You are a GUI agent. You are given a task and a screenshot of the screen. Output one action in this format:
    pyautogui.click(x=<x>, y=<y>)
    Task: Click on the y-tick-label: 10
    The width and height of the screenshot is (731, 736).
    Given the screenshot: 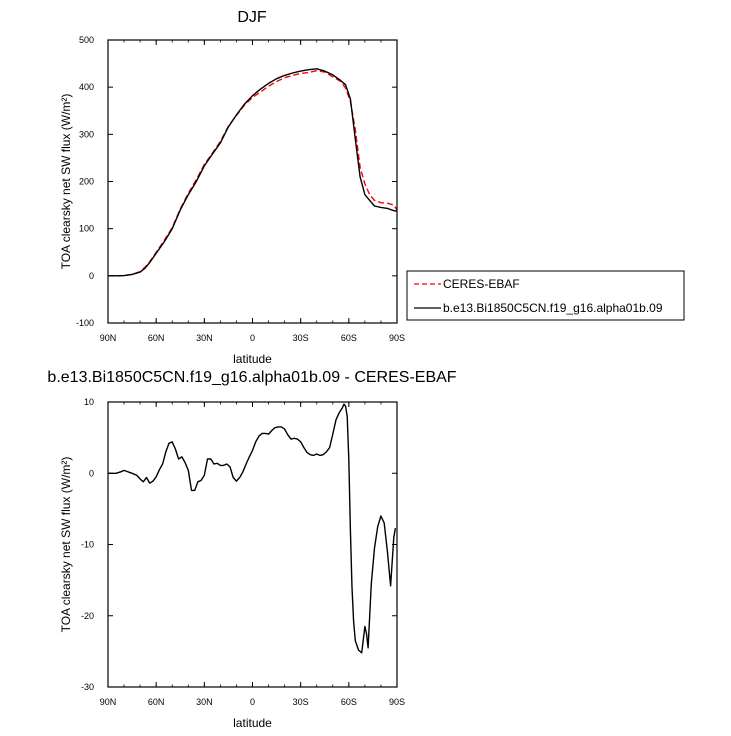 What is the action you would take?
    pyautogui.click(x=89, y=402)
    